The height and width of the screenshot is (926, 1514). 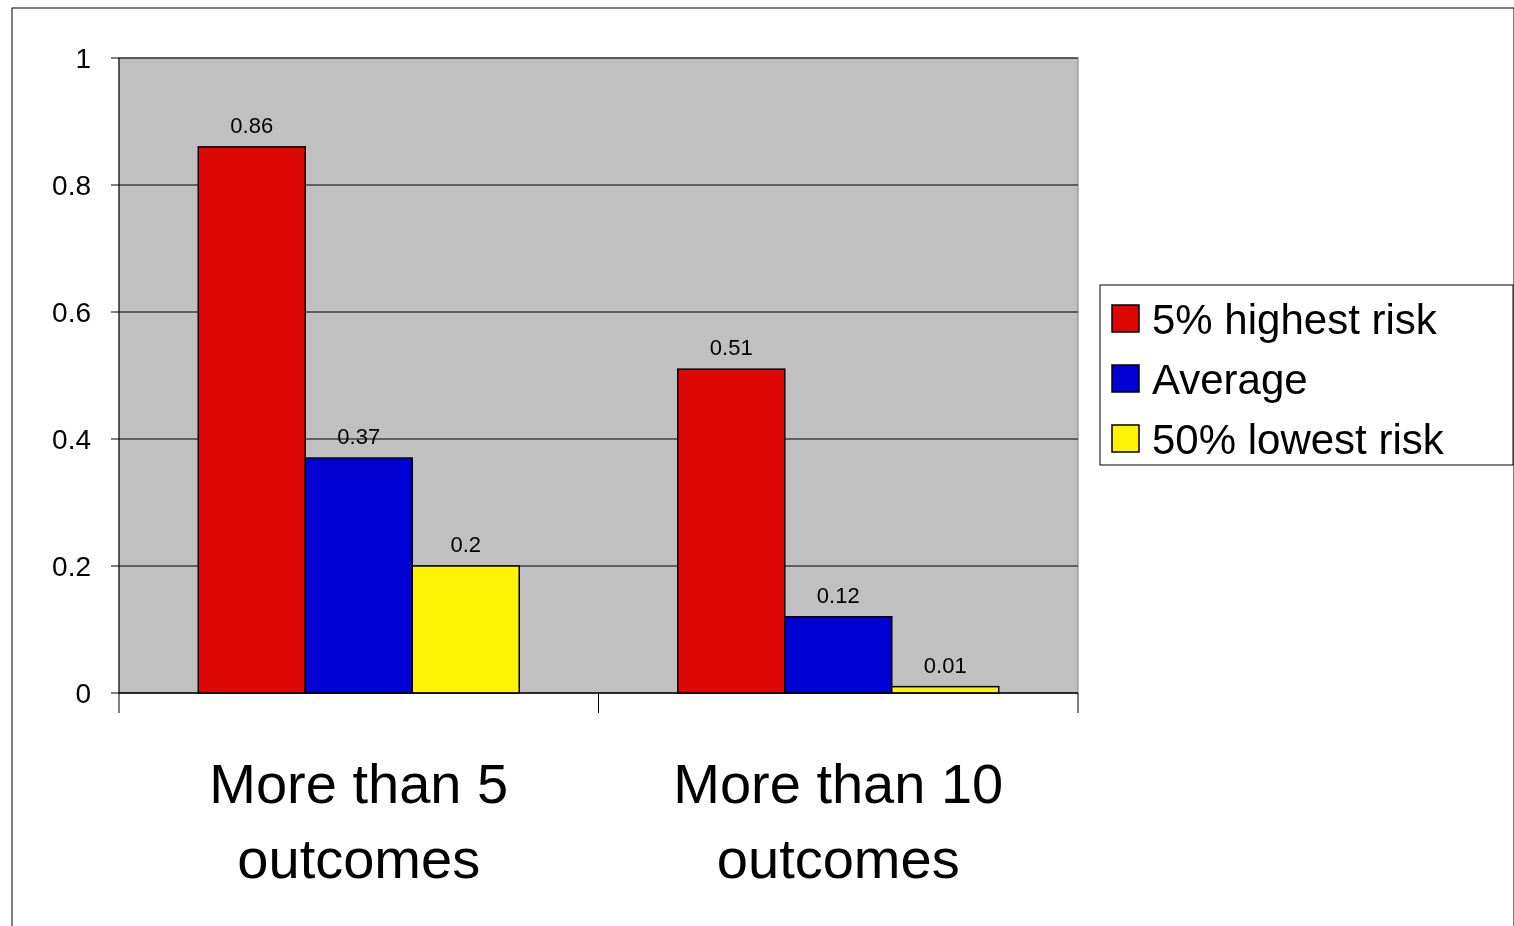 What do you see at coordinates (252, 125) in the screenshot?
I see `data-label: 0.86` at bounding box center [252, 125].